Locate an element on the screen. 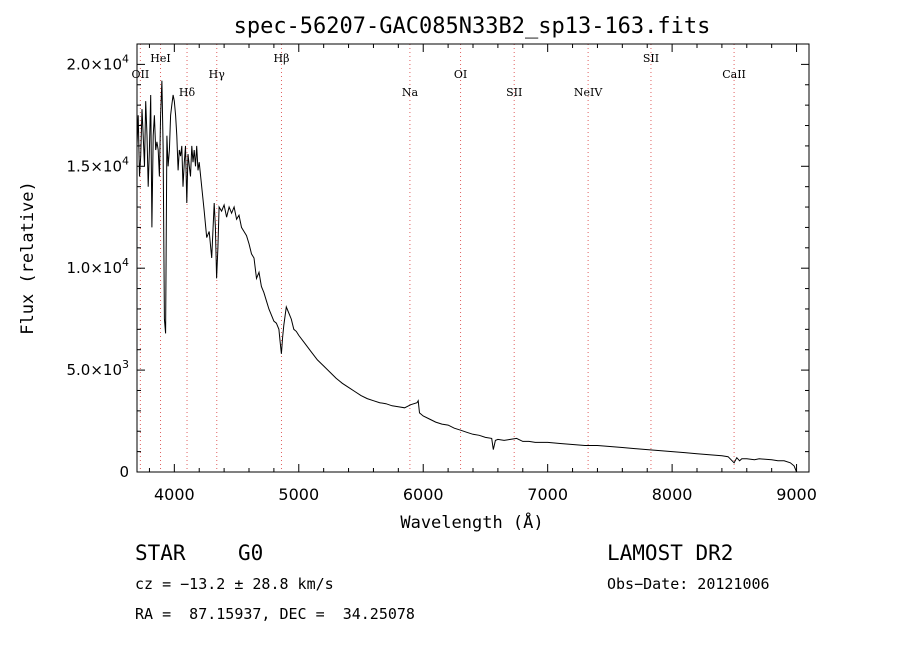  line-label-9: SII is located at coordinates (651, 58).